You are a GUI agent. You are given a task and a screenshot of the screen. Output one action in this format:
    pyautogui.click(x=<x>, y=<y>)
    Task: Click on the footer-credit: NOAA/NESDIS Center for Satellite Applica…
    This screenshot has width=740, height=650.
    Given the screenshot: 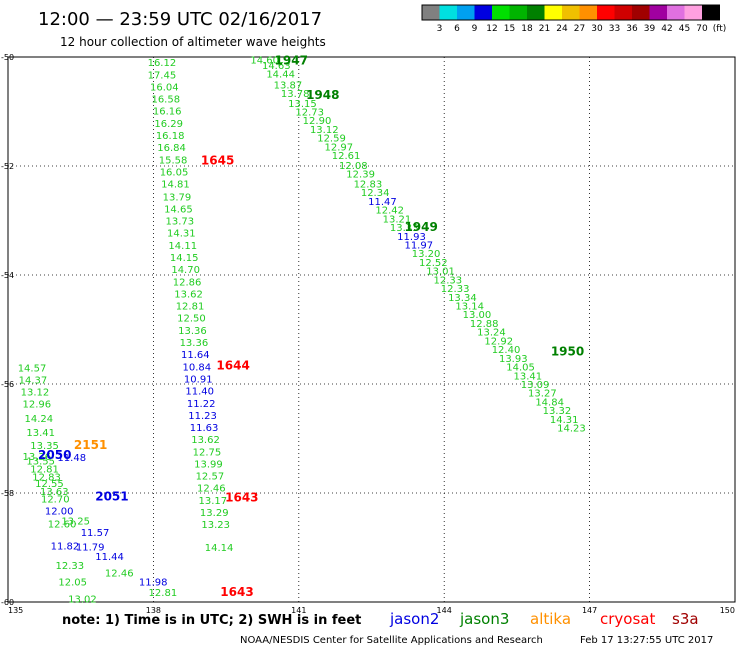 What is the action you would take?
    pyautogui.click(x=391, y=640)
    